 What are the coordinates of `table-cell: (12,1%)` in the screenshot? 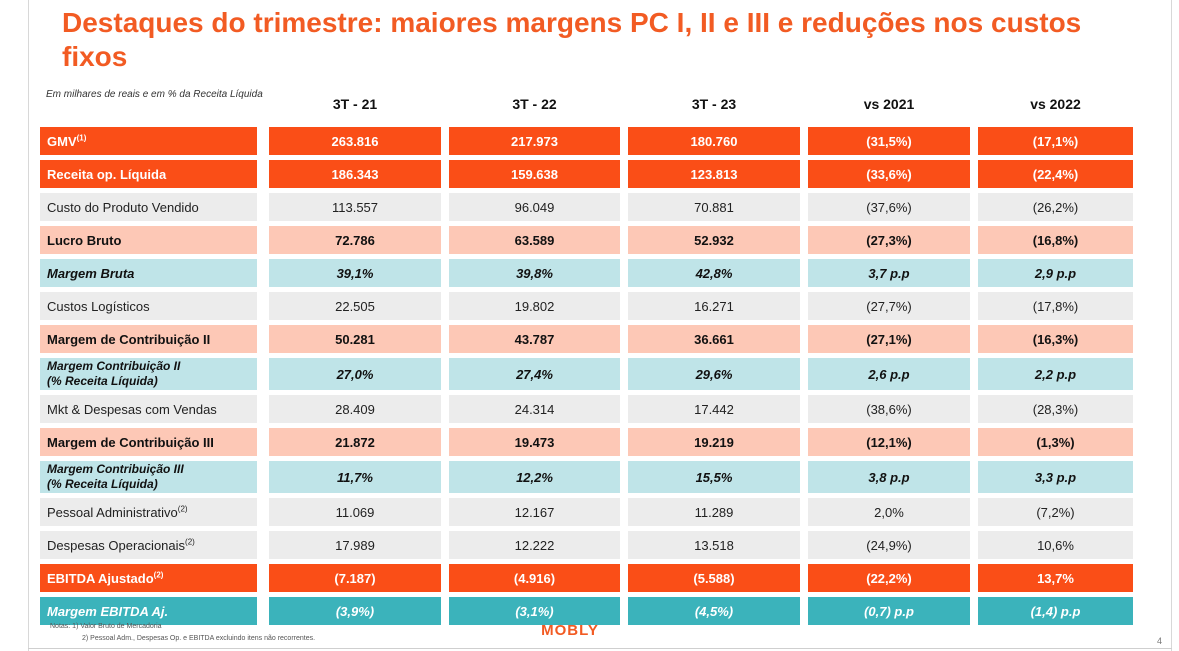 It's located at (889, 442).